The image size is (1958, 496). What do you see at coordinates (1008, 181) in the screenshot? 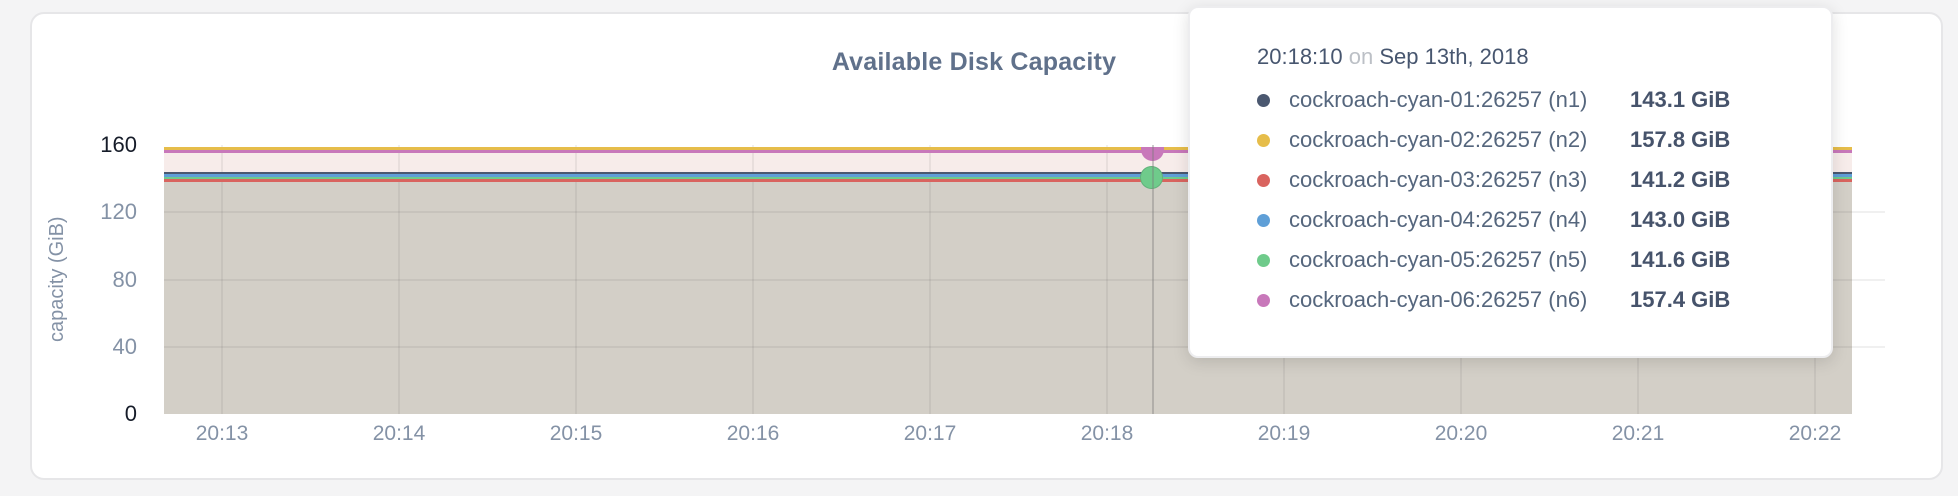
I see `series-line-n3` at bounding box center [1008, 181].